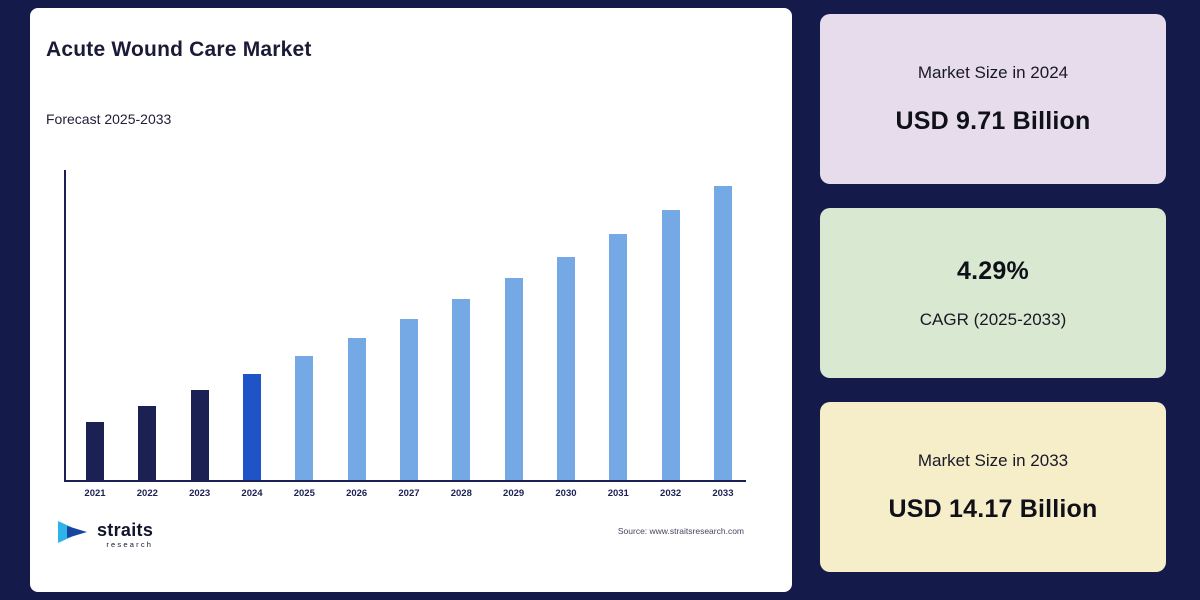  I want to click on bar-column: 2032, so click(670, 354).